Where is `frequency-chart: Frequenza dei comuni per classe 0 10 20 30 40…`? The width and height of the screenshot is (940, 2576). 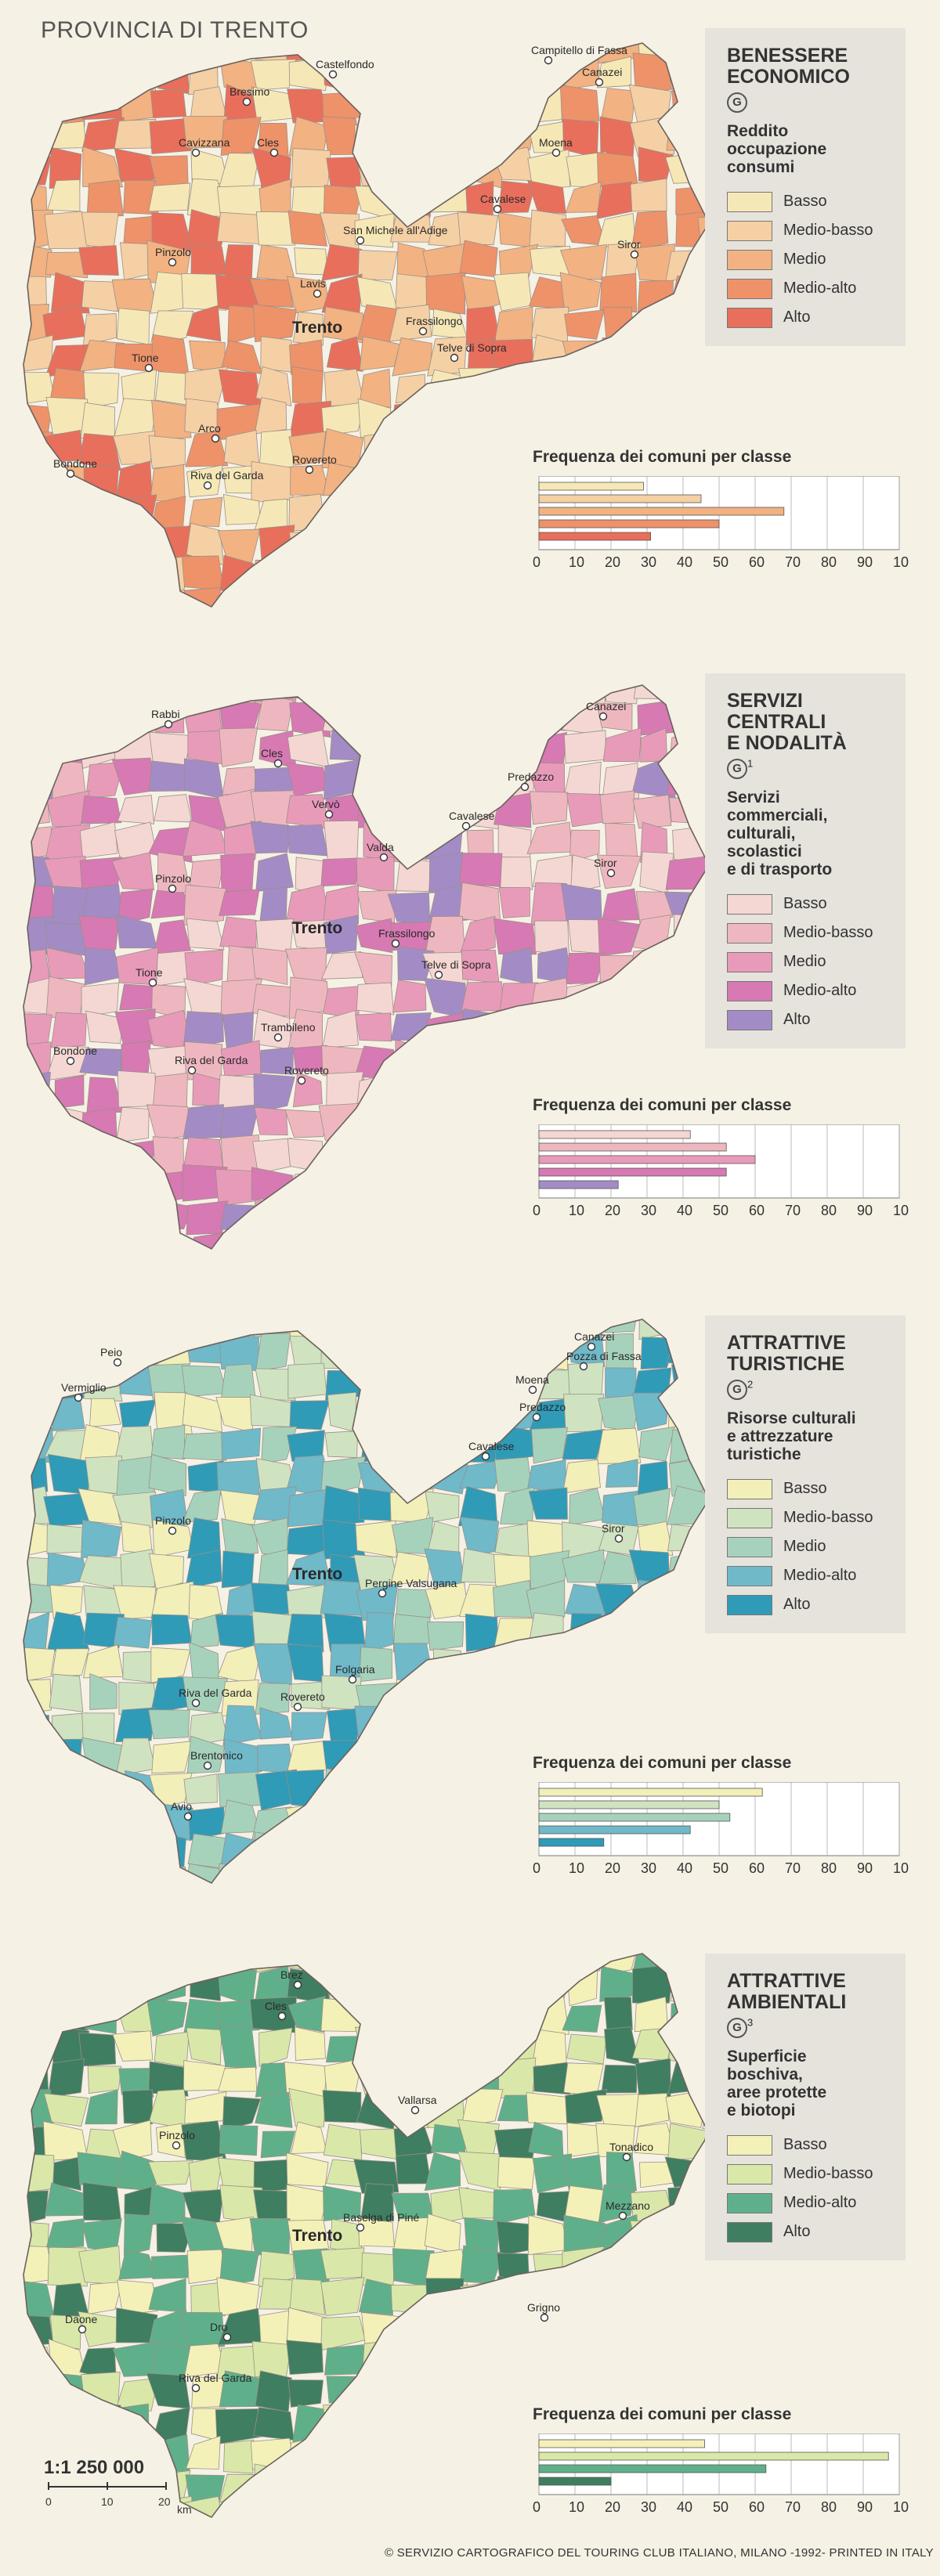
frequency-chart: Frequenza dei comuni per classe 0 10 20 30 40… is located at coordinates (721, 1158).